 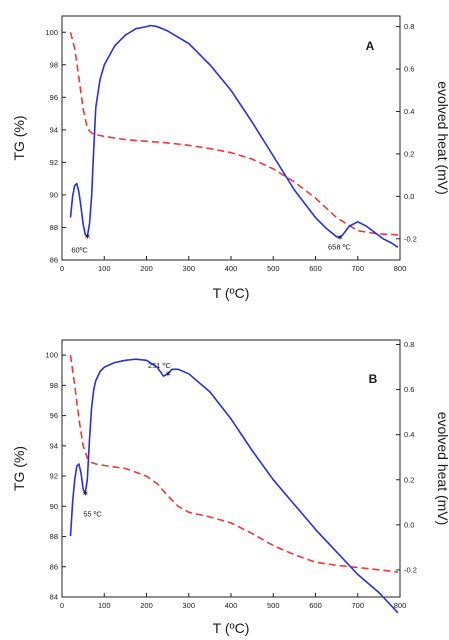 What do you see at coordinates (370, 46) in the screenshot?
I see `panel-label: A` at bounding box center [370, 46].